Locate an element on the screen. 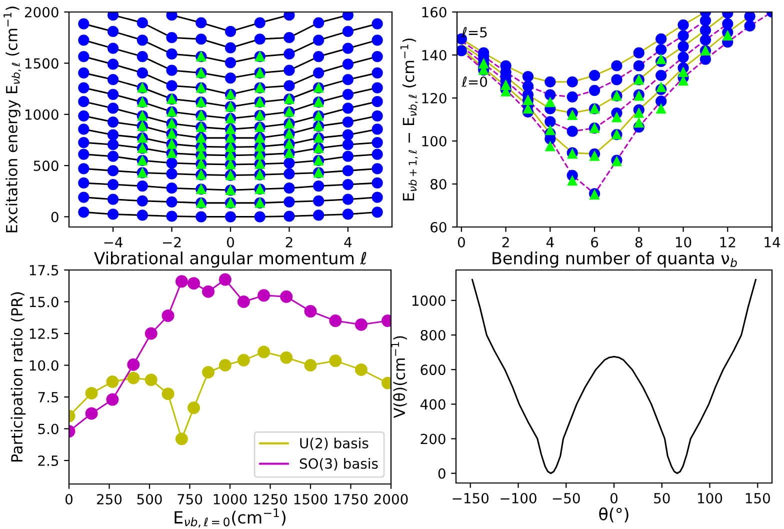  x-tick-label: 1500 is located at coordinates (311, 499).